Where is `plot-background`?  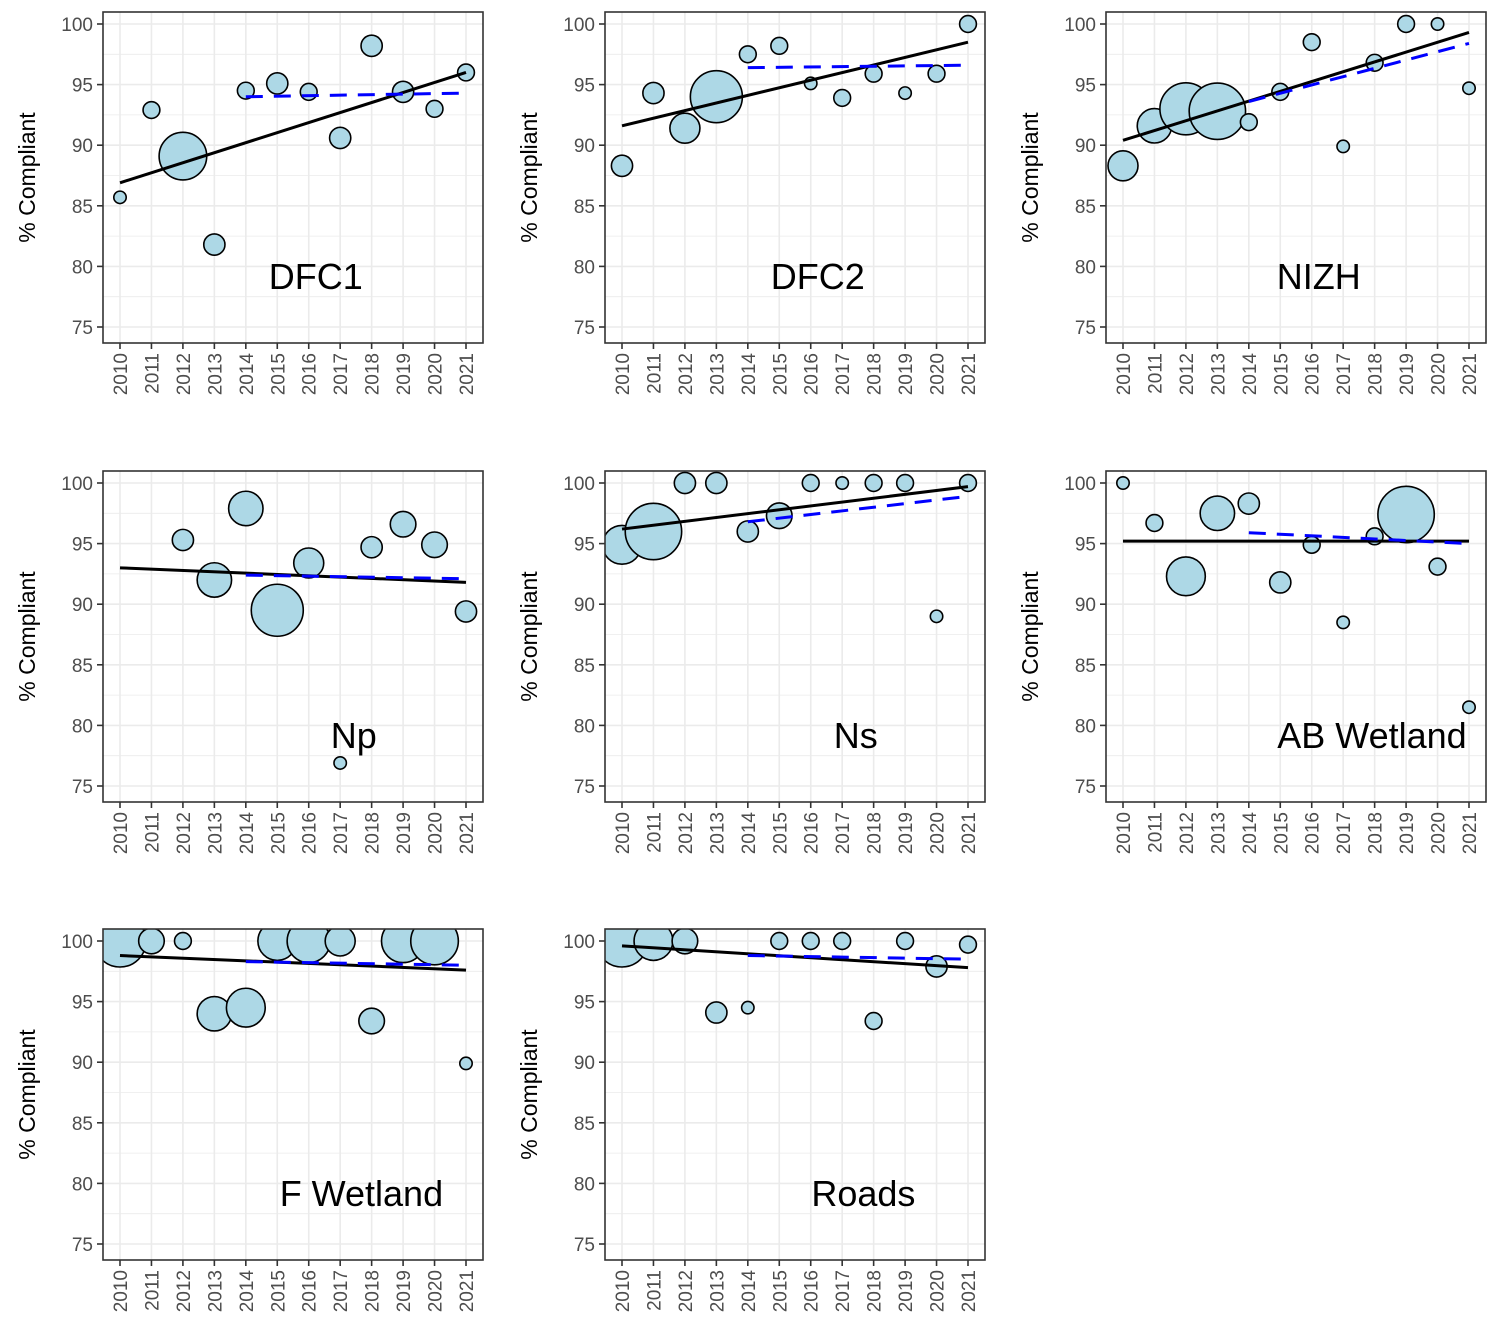
plot-background is located at coordinates (293, 177).